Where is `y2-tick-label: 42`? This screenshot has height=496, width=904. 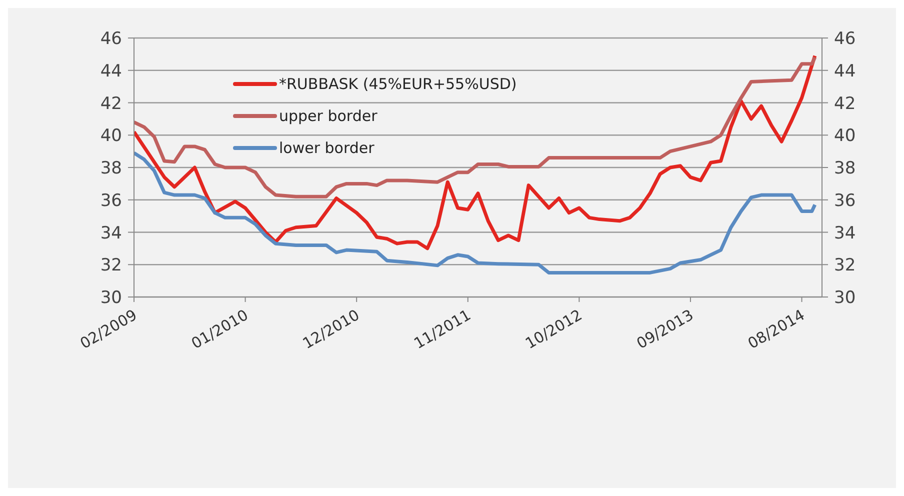
y2-tick-label: 42 is located at coordinates (845, 104).